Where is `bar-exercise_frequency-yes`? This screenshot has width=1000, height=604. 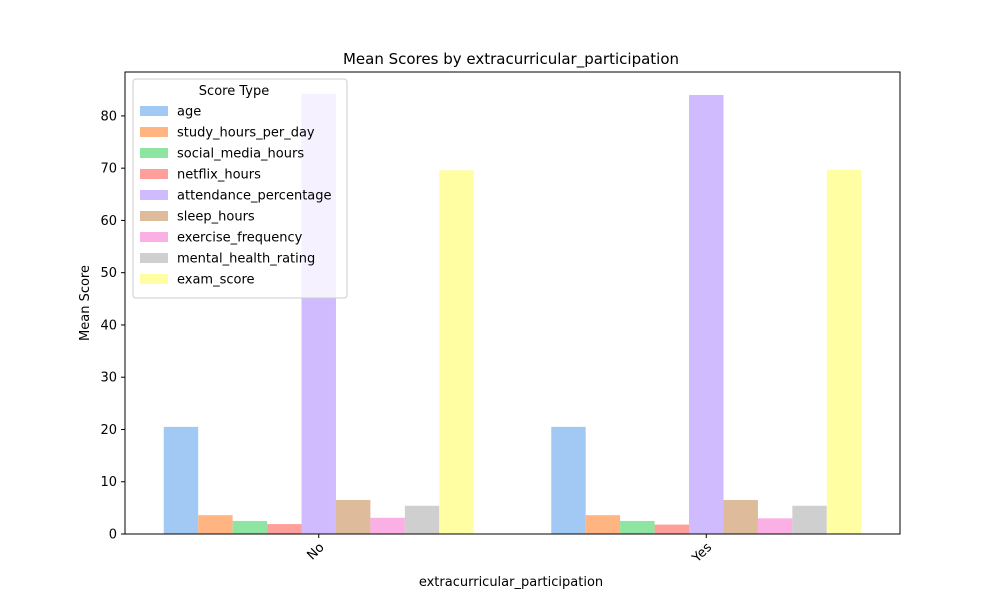 bar-exercise_frequency-yes is located at coordinates (775, 526).